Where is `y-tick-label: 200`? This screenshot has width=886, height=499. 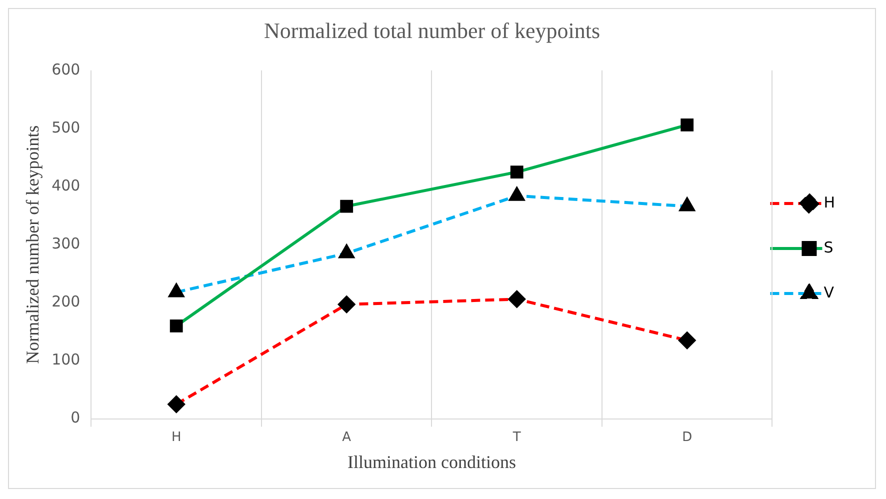
y-tick-label: 200 is located at coordinates (66, 301).